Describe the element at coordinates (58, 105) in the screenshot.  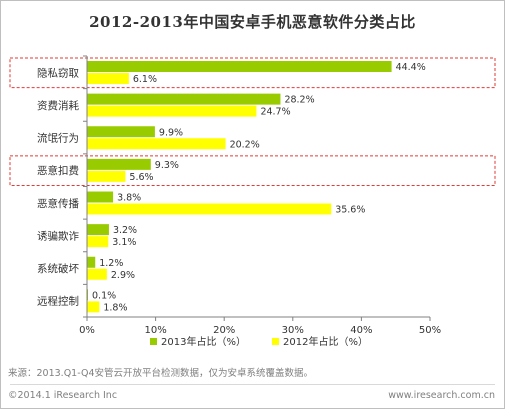
I see `category-label: 资费消耗` at that location.